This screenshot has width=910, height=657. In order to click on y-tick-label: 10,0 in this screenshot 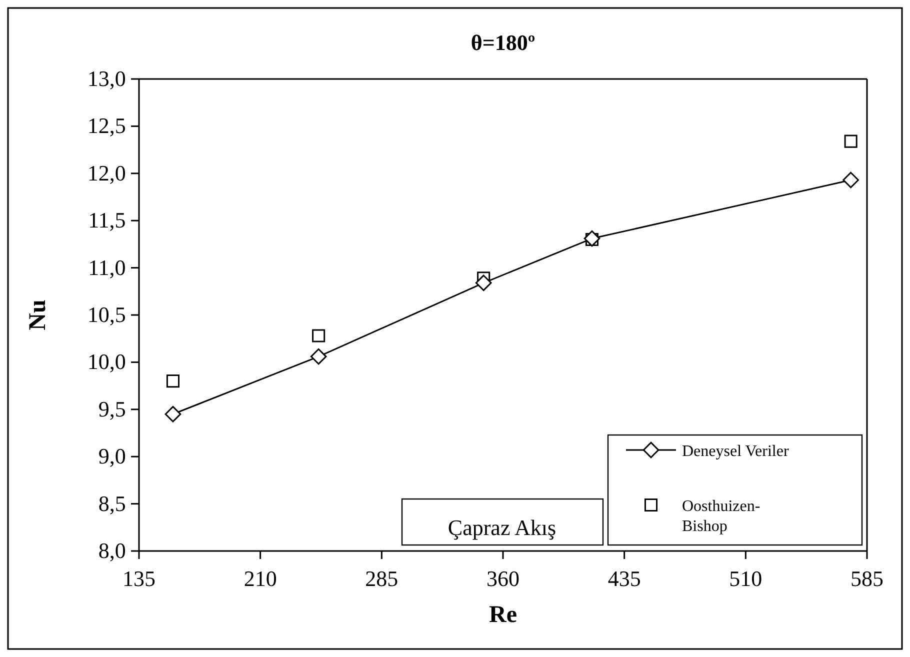, I will do `click(106, 361)`.